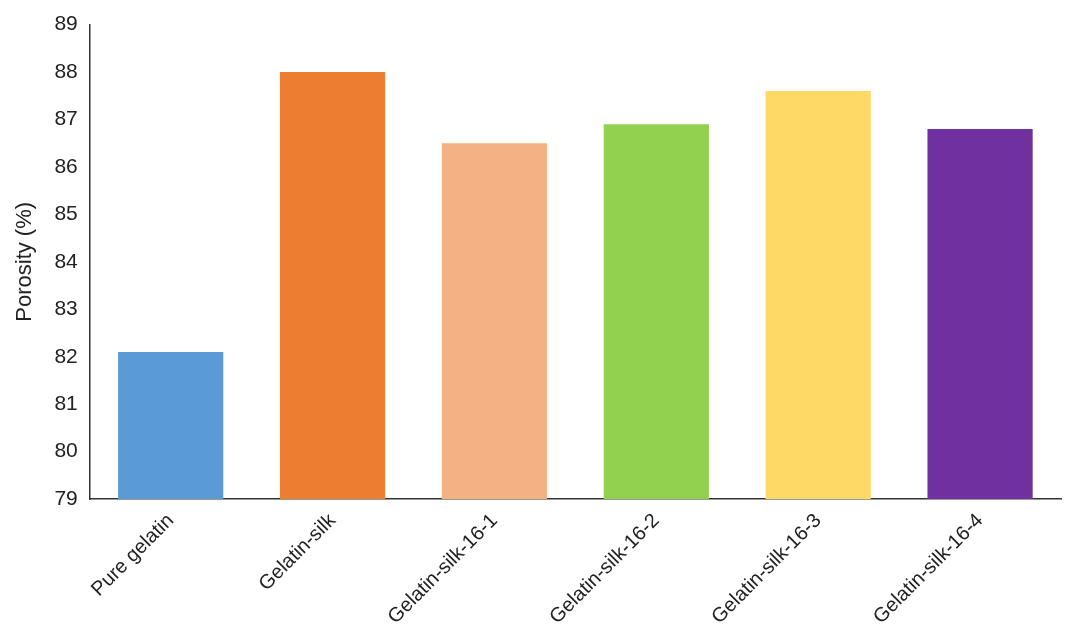 The height and width of the screenshot is (643, 1071). What do you see at coordinates (66, 70) in the screenshot?
I see `y-tick-label: 88` at bounding box center [66, 70].